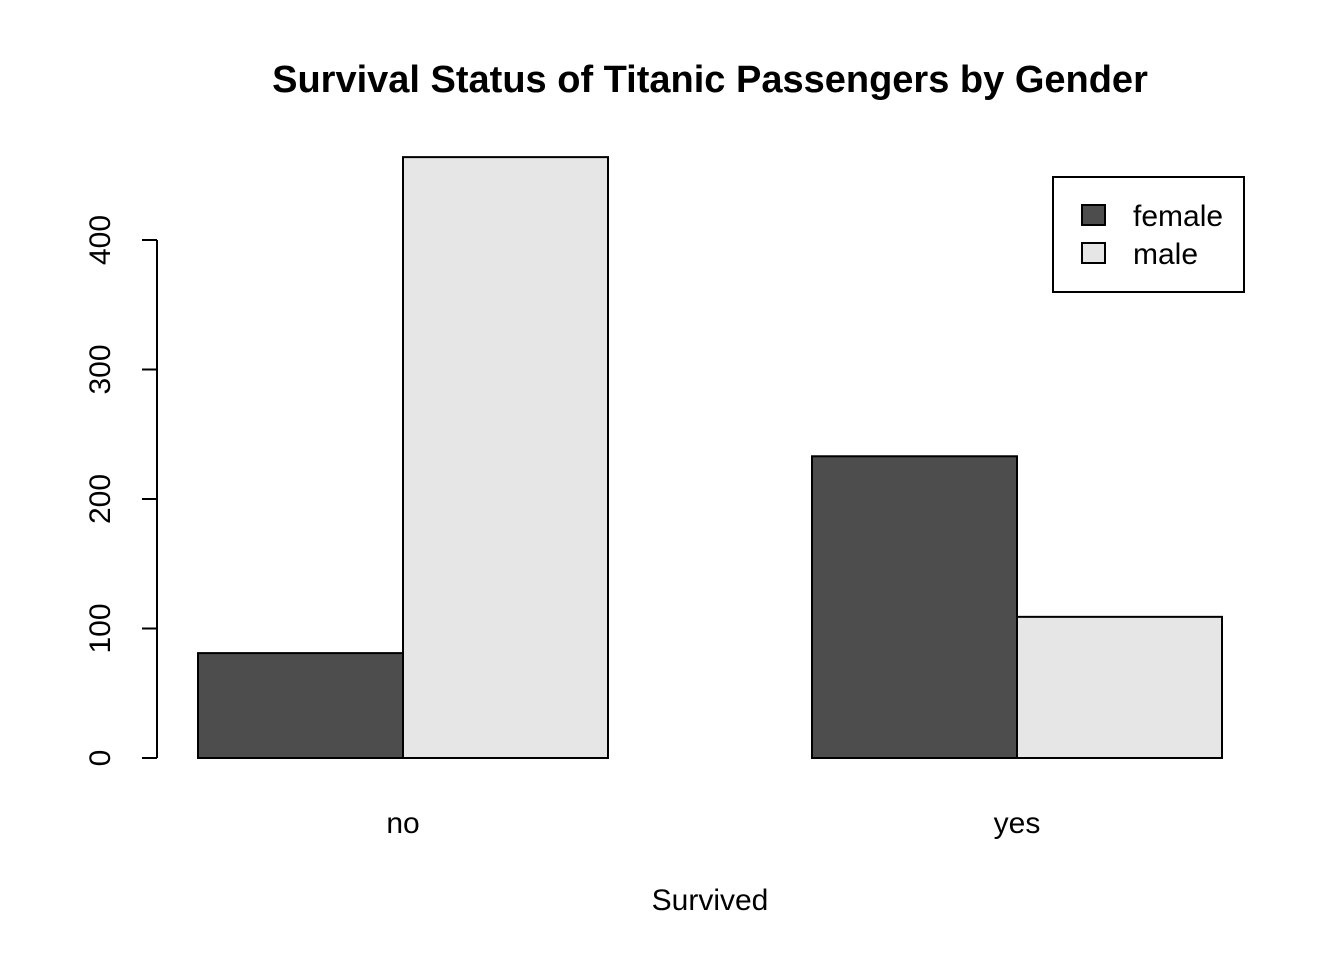 The image size is (1344, 960). What do you see at coordinates (1178, 216) in the screenshot?
I see `legend-label-female: female` at bounding box center [1178, 216].